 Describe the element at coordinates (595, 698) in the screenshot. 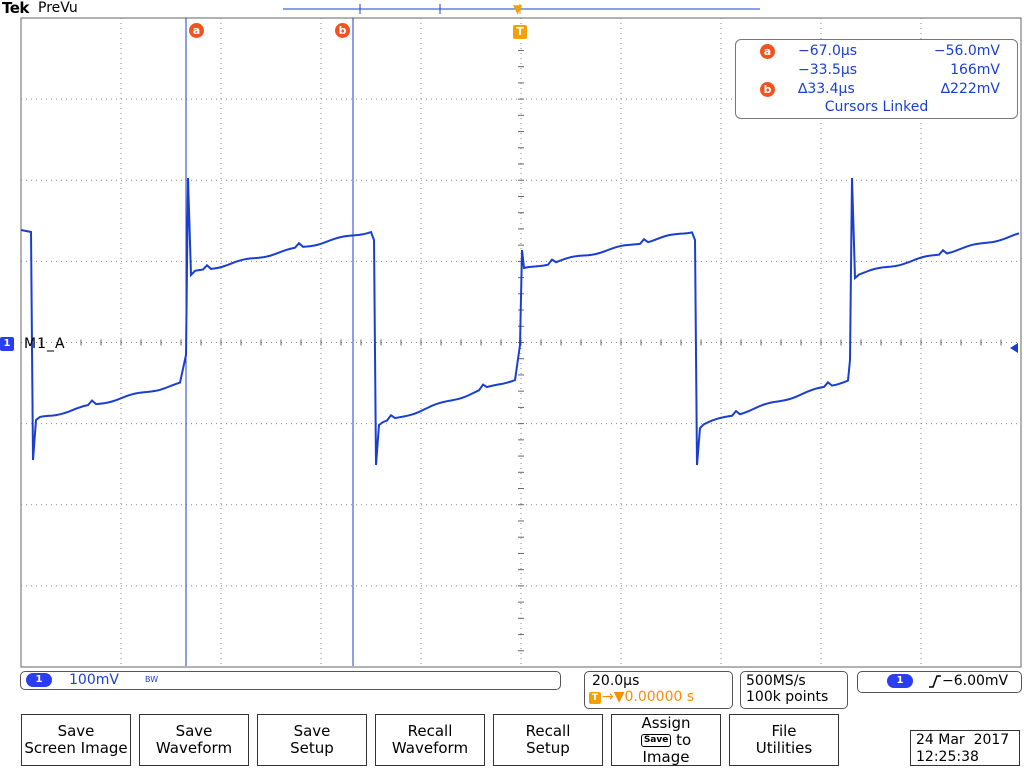

I see `trigger-icon: T` at that location.